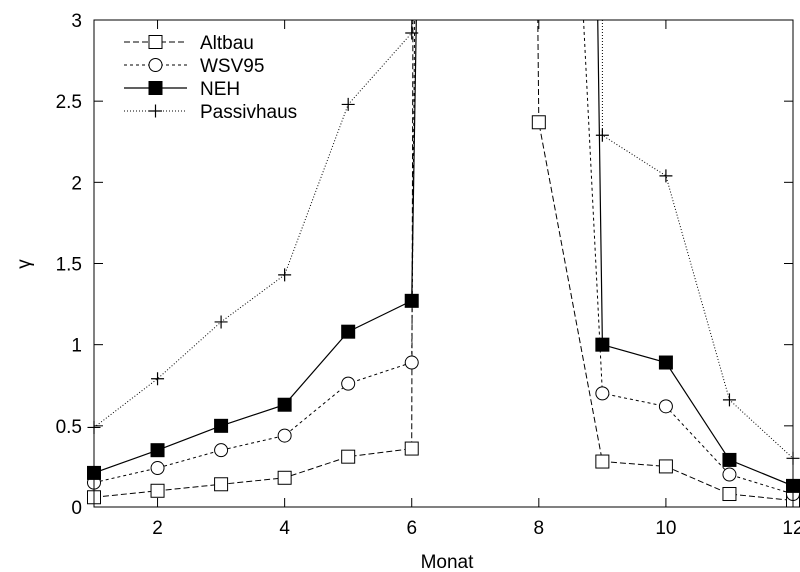 The image size is (800, 572). What do you see at coordinates (227, 43) in the screenshot?
I see `legend-label: Altbau` at bounding box center [227, 43].